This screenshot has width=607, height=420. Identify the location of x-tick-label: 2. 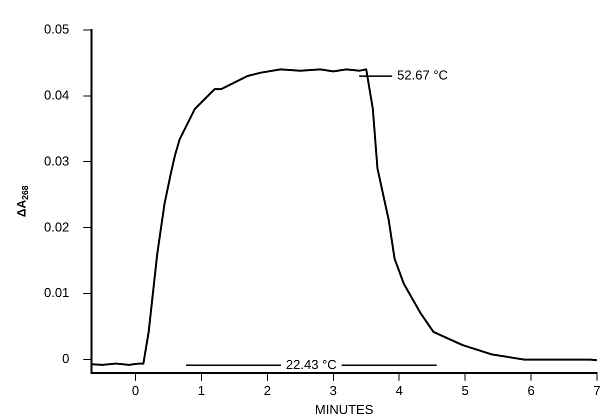
(267, 390).